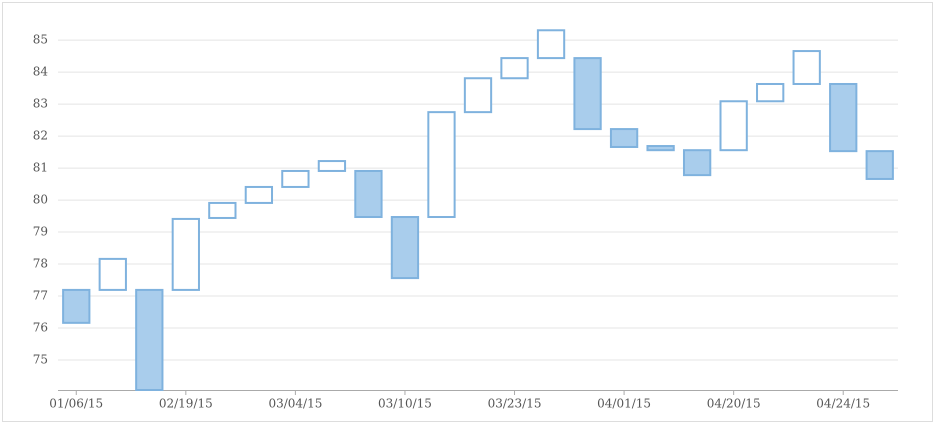  I want to click on y-tick-label: 76, so click(40, 327).